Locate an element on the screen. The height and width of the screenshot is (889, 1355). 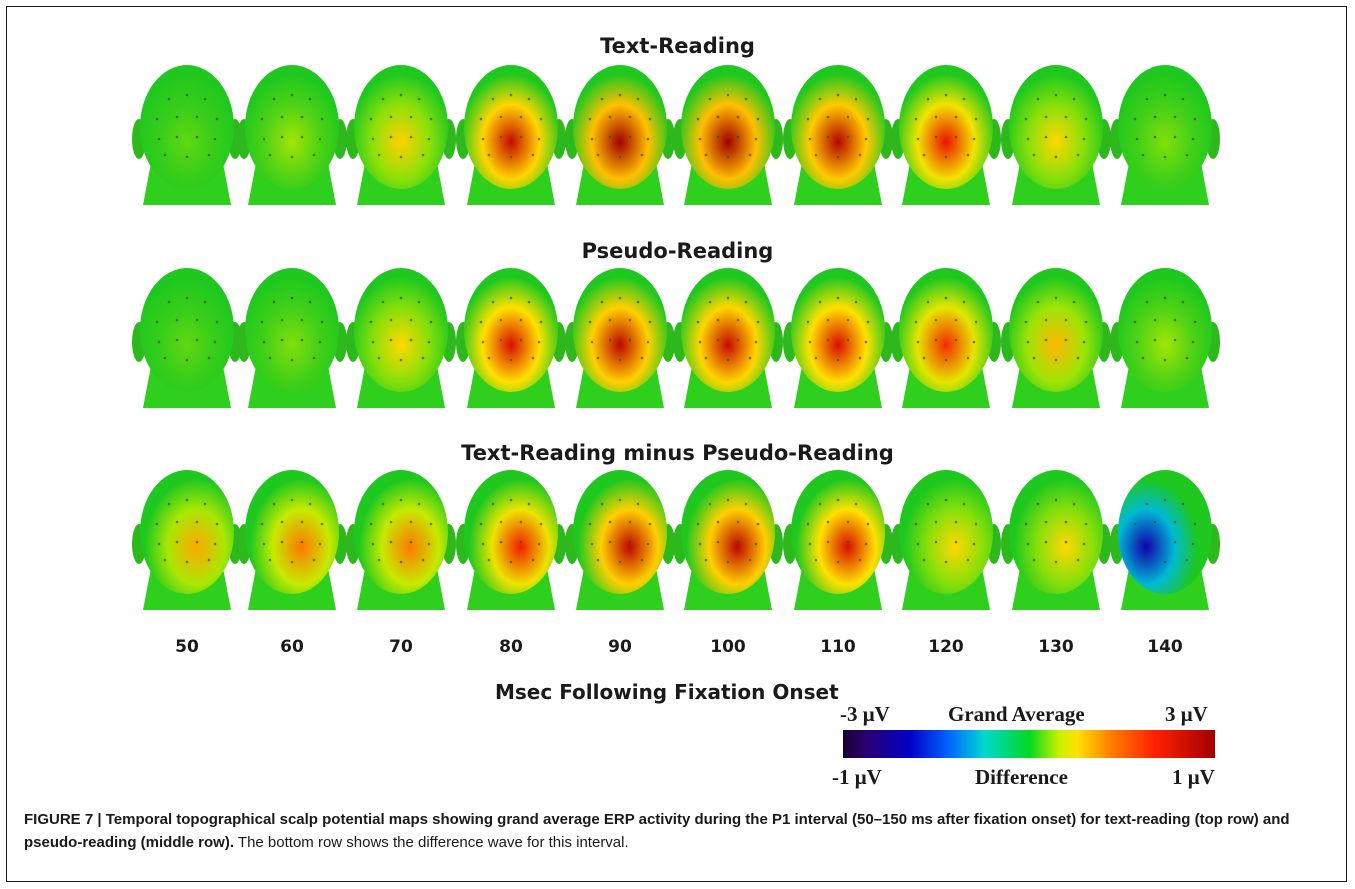
scalp-map-r0-c1 is located at coordinates (292, 135).